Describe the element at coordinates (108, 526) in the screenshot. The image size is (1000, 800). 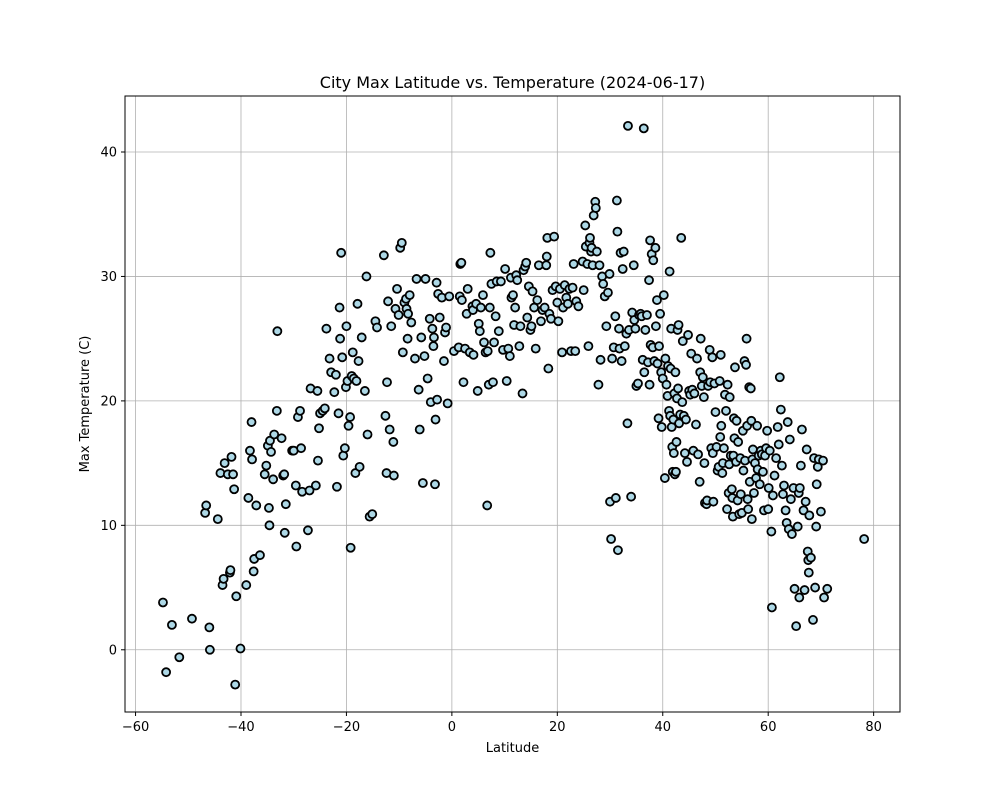
I see `y-tick-label: 10` at that location.